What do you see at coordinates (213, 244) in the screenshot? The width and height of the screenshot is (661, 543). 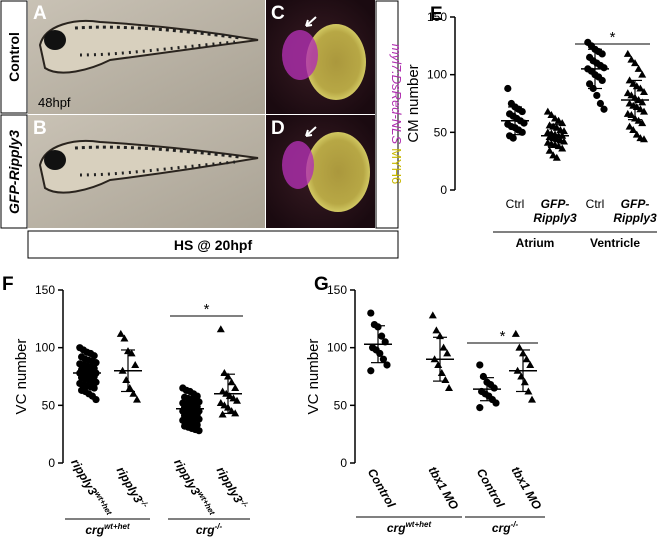 I see `label-box` at bounding box center [213, 244].